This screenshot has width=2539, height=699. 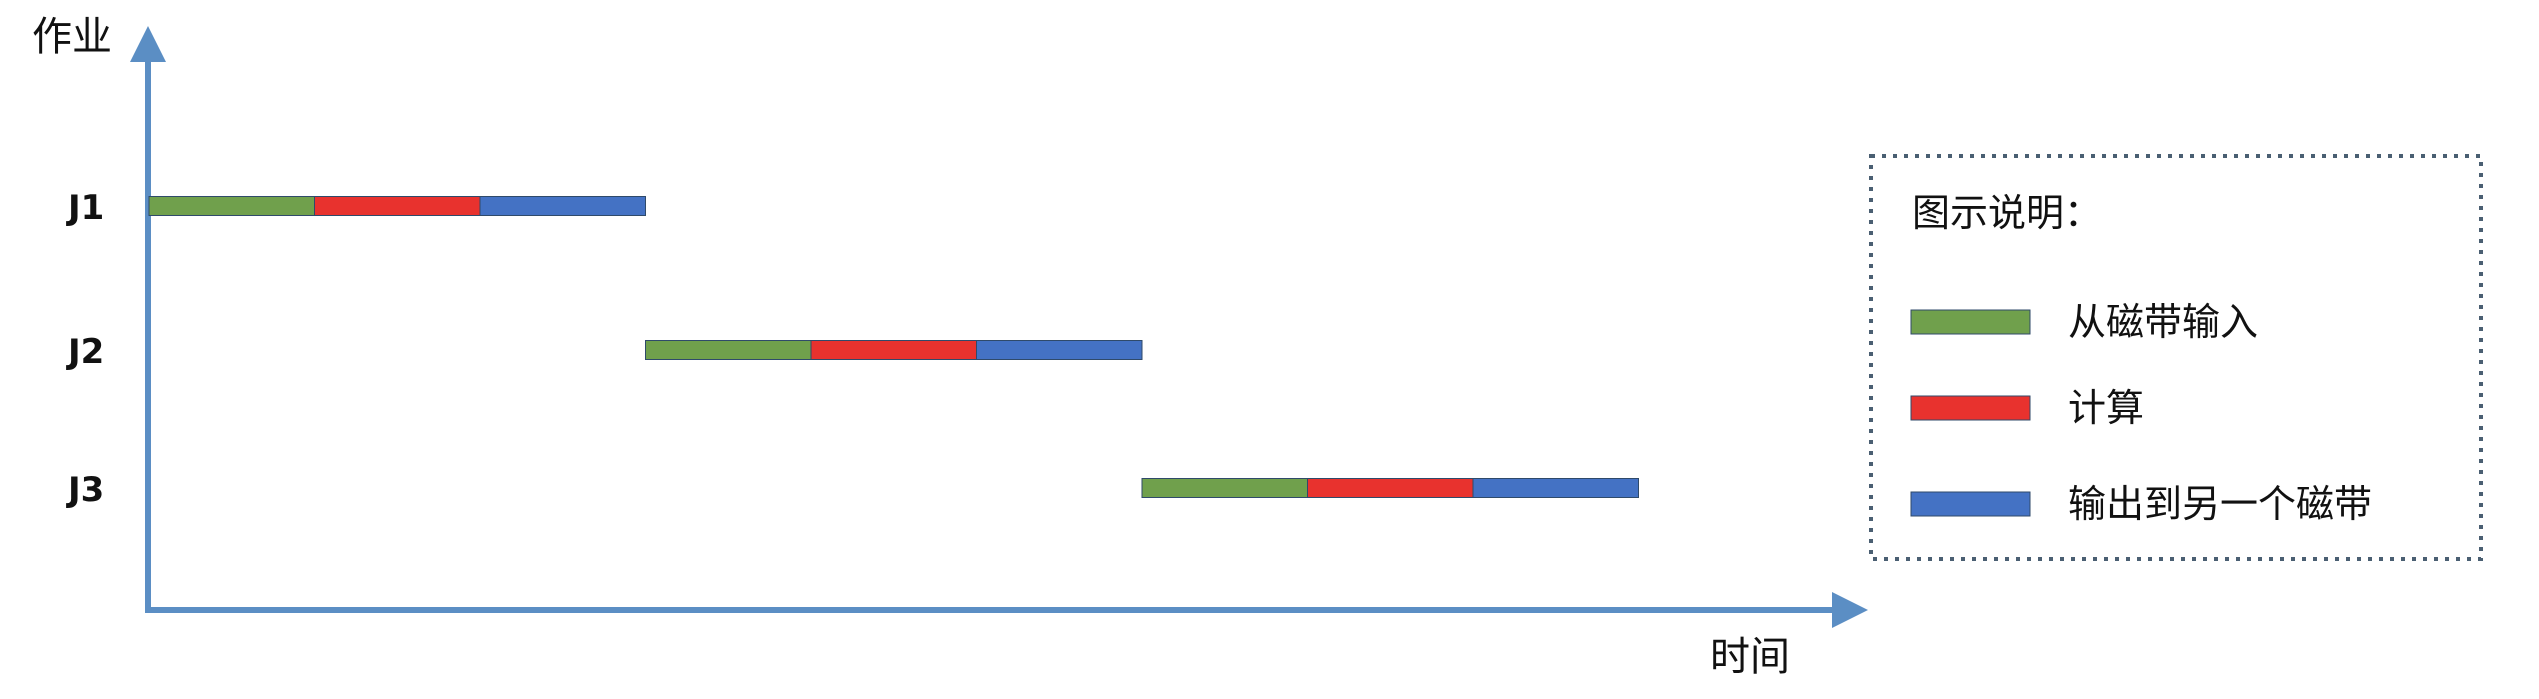 I want to click on legend-title: 图示说明：, so click(x=2007, y=213).